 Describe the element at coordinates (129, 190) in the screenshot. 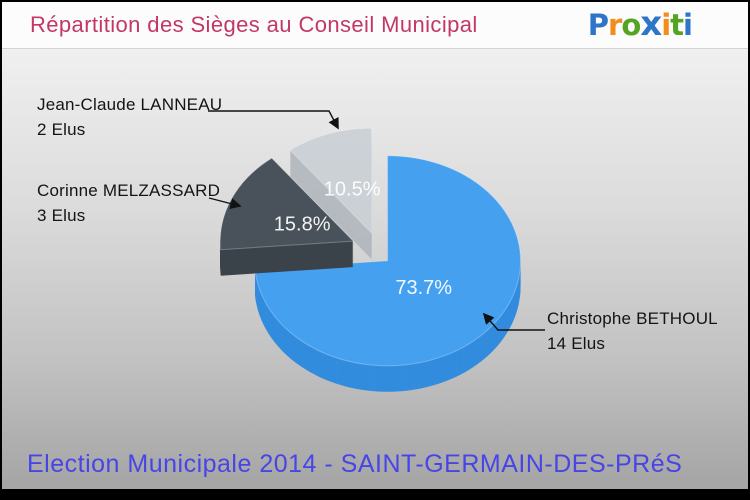

I see `callout-name: Corinne MELZASSARD` at that location.